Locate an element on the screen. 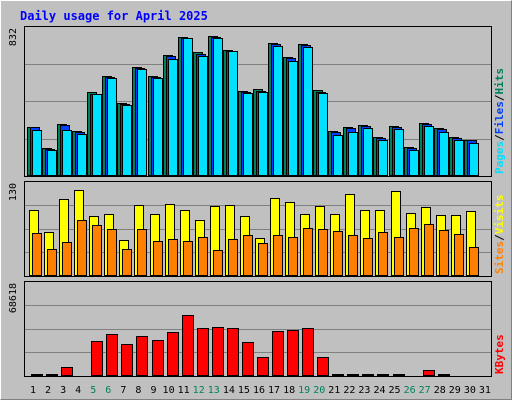 The height and width of the screenshot is (400, 512). panel-2-ymax-label: 130 is located at coordinates (13, 192).